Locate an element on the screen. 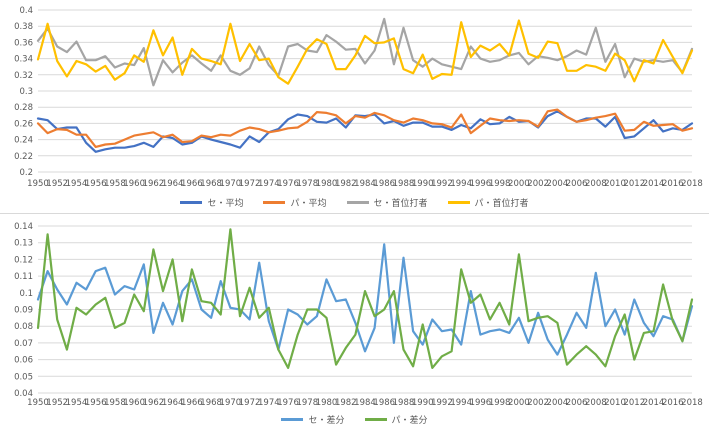  top-series-3-line is located at coordinates (365, 52).